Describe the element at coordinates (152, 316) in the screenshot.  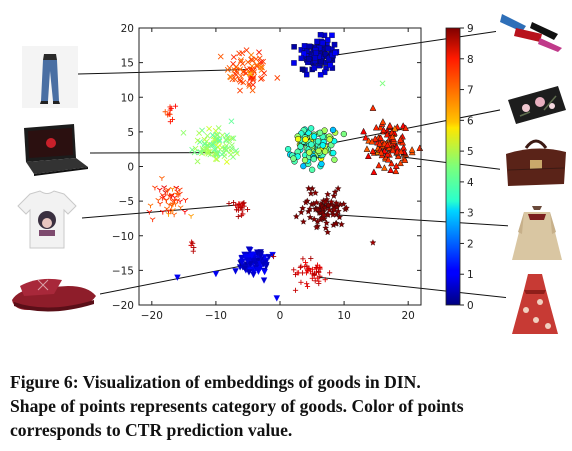
I see `x-tick-label: −20` at that location.